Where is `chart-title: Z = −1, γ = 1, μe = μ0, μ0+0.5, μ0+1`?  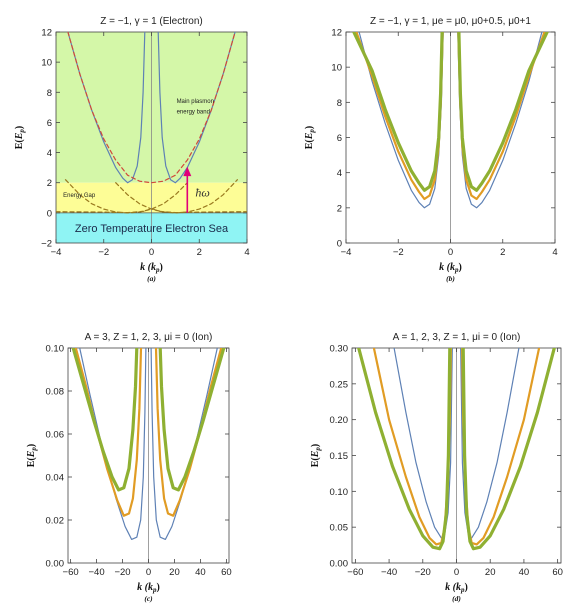 chart-title: Z = −1, γ = 1, μe = μ0, μ0+0.5, μ0+1 is located at coordinates (450, 21).